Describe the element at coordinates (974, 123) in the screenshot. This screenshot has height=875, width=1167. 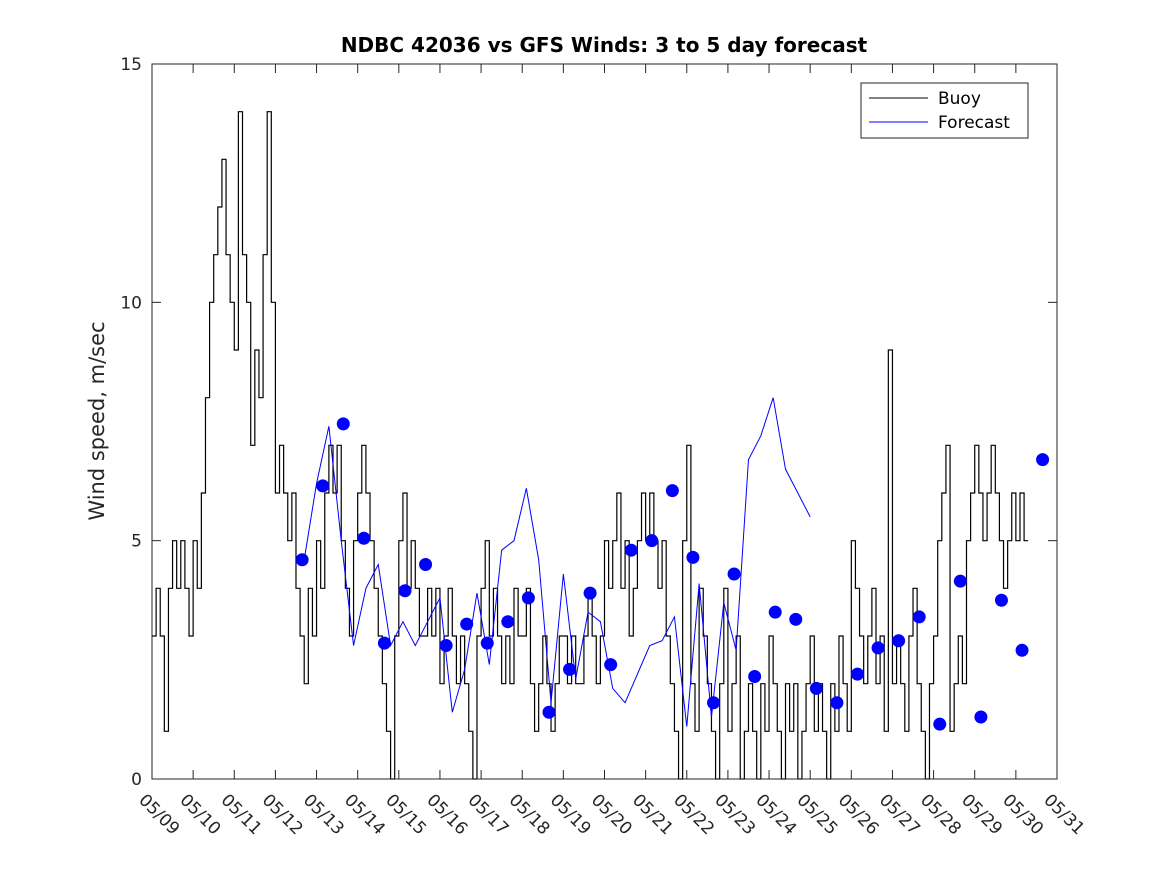
I see `legend-forecast-label: Forecast` at that location.